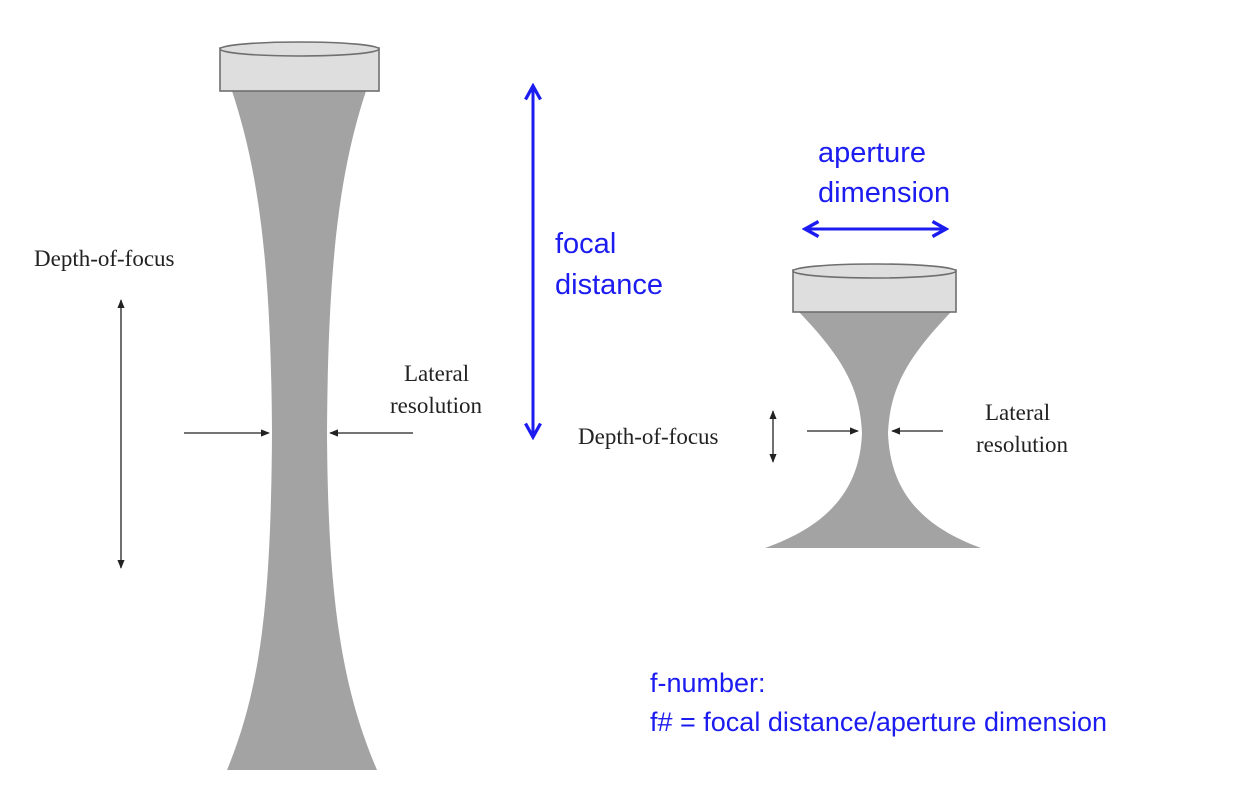 This screenshot has width=1252, height=793. Describe the element at coordinates (884, 193) in the screenshot. I see `aperture-label-line2: dimension` at that location.